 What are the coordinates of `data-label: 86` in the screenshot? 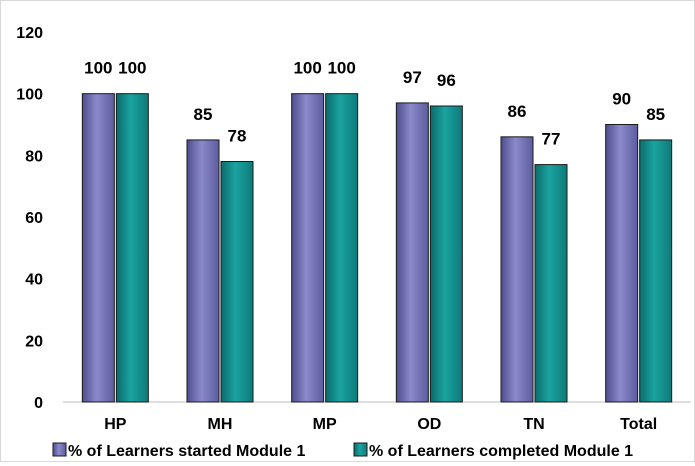 It's located at (517, 111).